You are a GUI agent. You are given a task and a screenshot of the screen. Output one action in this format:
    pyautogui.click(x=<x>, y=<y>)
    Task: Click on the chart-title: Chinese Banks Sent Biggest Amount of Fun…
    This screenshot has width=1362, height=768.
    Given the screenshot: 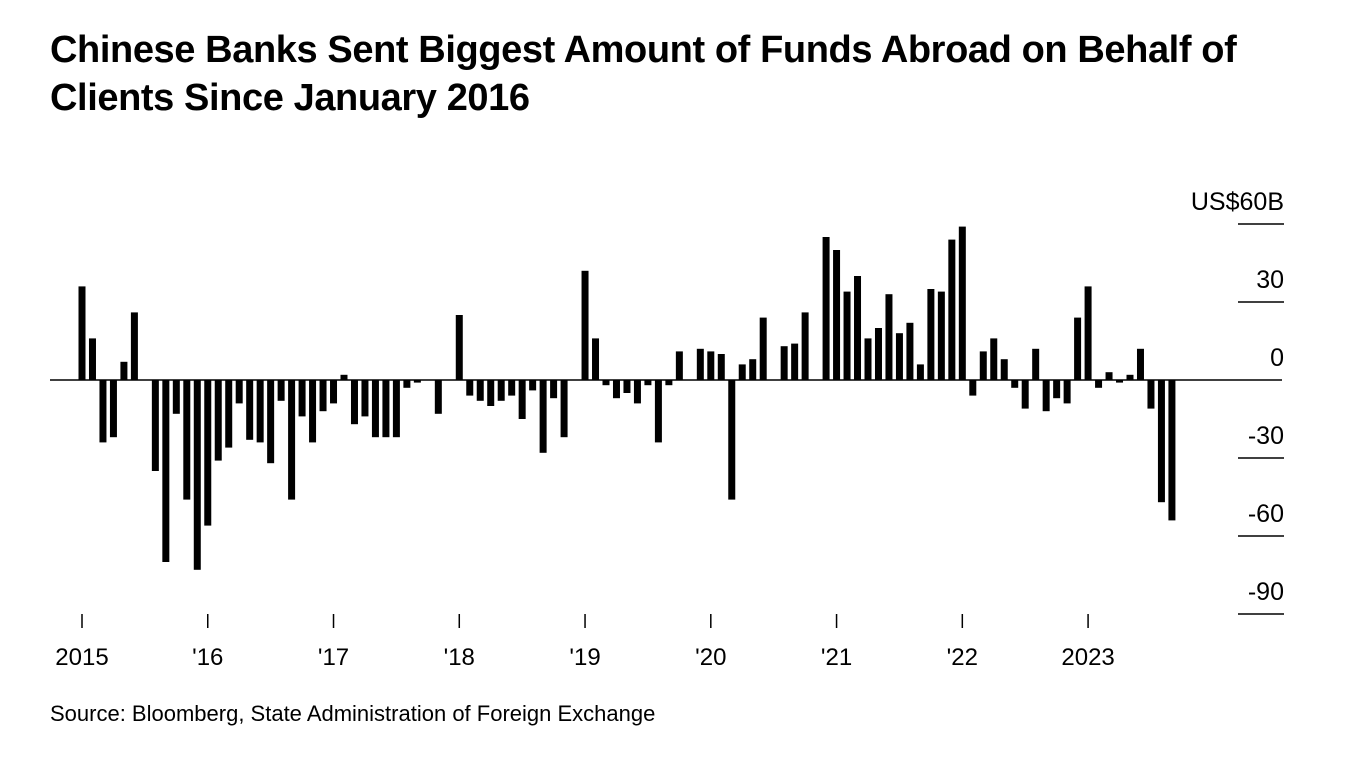 What is the action you would take?
    pyautogui.click(x=643, y=74)
    